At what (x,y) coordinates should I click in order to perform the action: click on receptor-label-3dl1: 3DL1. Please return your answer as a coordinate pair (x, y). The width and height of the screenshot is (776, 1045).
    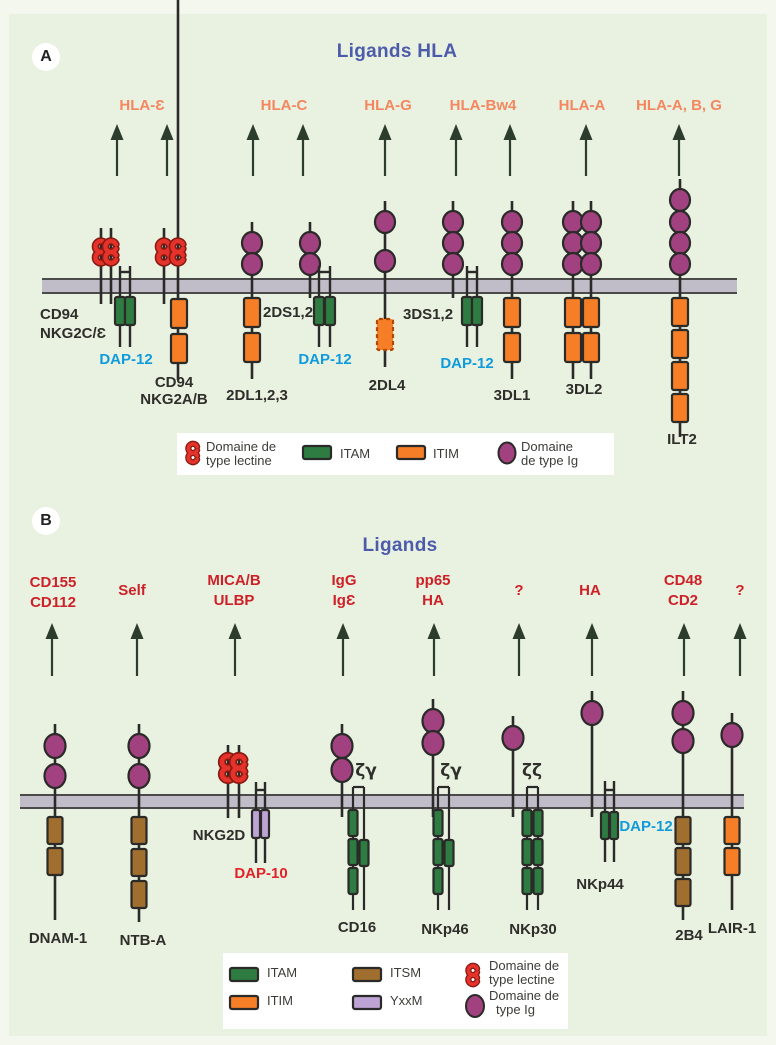
    Looking at the image, I should click on (512, 395).